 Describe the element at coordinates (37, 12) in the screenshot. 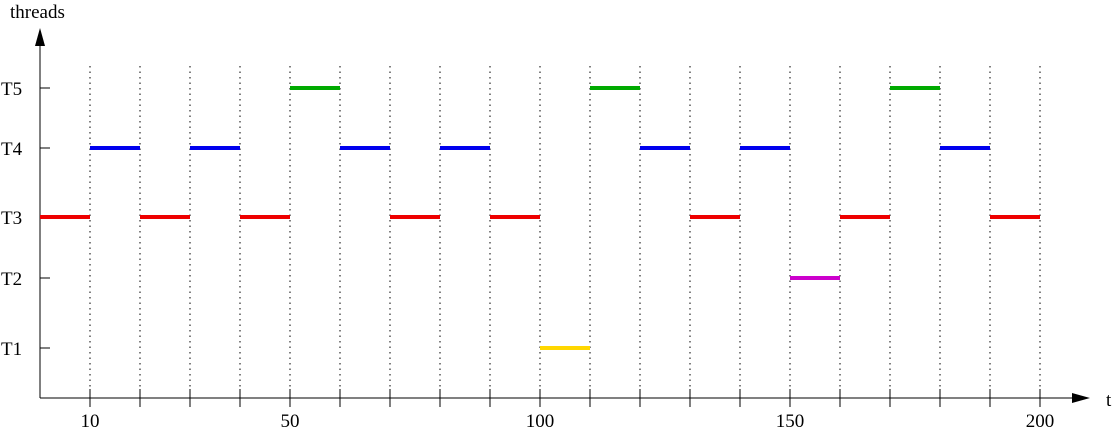

I see `y-axis-label: threads` at that location.